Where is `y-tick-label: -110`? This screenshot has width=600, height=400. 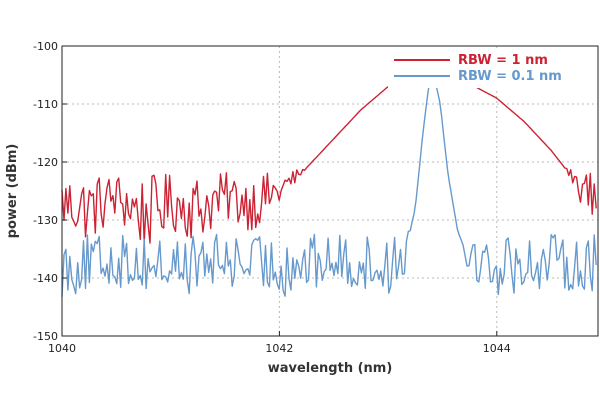
y-tick-label: -110 is located at coordinates (45, 104).